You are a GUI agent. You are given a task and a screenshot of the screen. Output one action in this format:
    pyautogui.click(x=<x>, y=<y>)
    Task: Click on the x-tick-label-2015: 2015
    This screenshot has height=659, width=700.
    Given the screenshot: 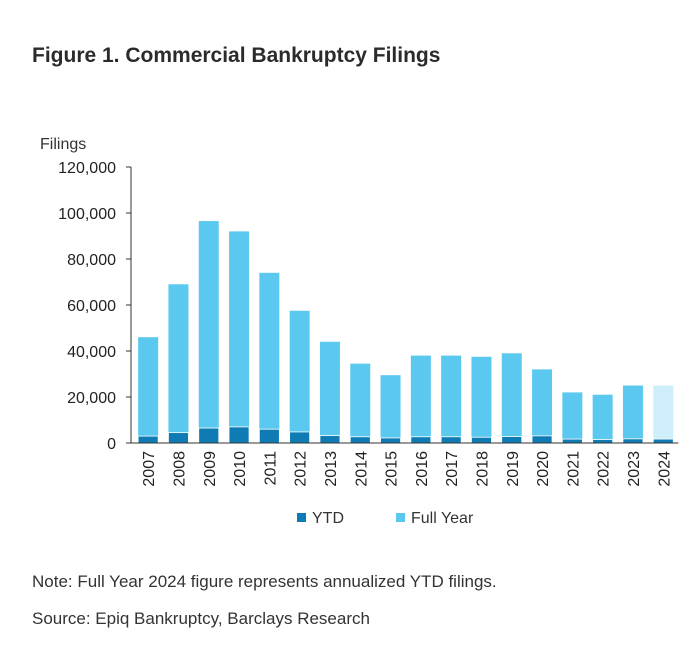 What is the action you would take?
    pyautogui.click(x=392, y=469)
    